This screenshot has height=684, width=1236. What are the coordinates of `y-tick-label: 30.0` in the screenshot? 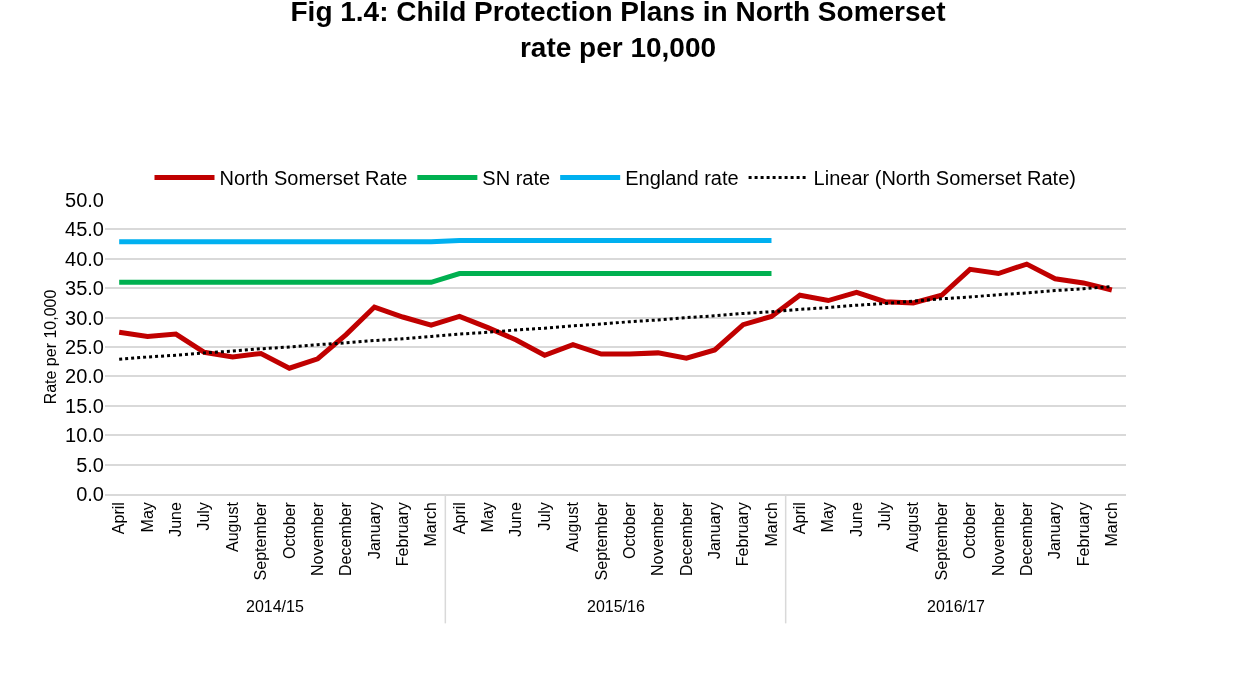 It's located at (84, 317).